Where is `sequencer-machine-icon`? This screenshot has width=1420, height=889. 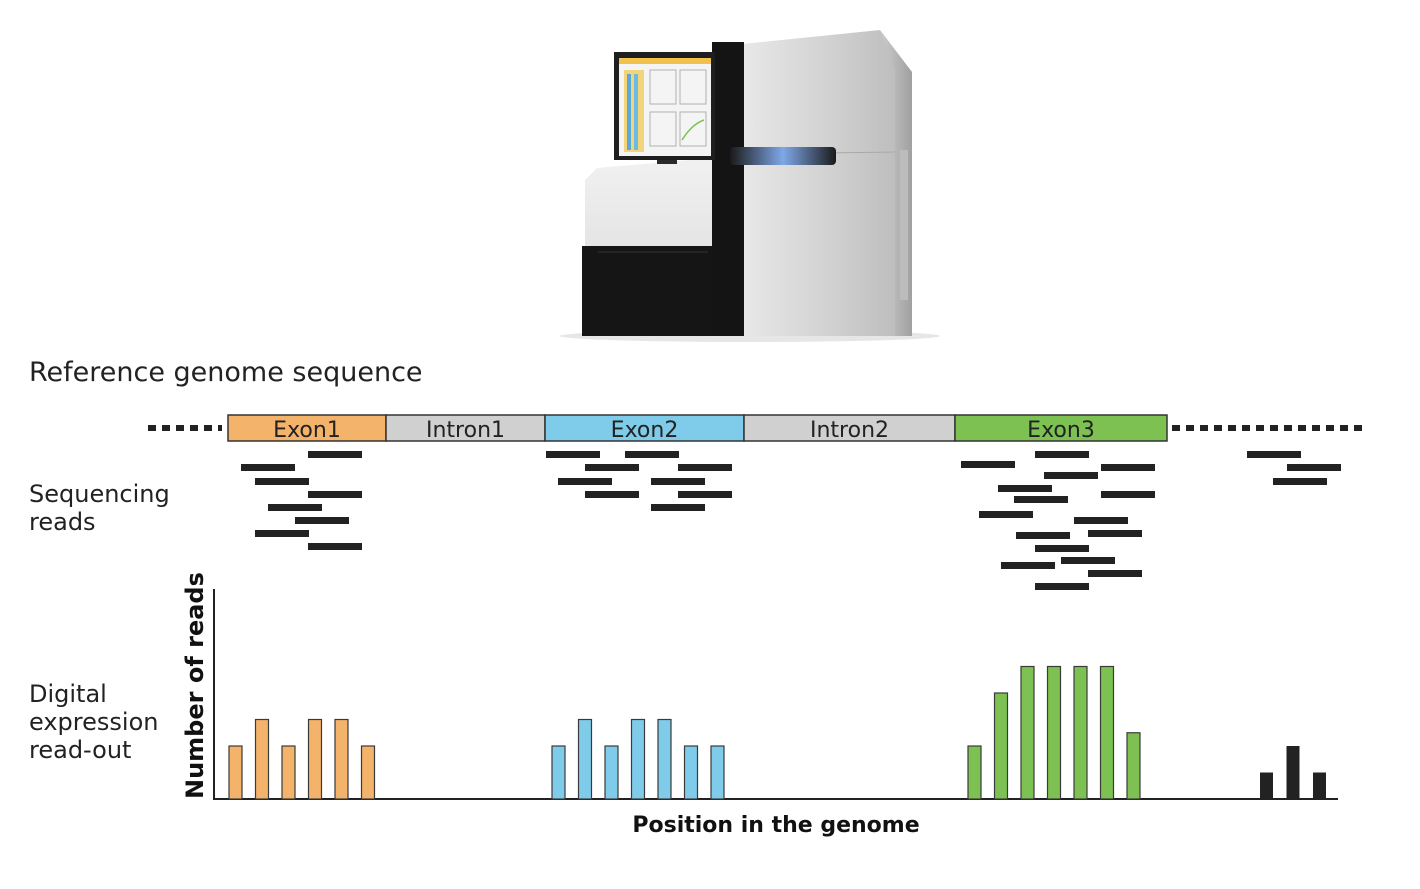
sequencer-machine-icon is located at coordinates (750, 186).